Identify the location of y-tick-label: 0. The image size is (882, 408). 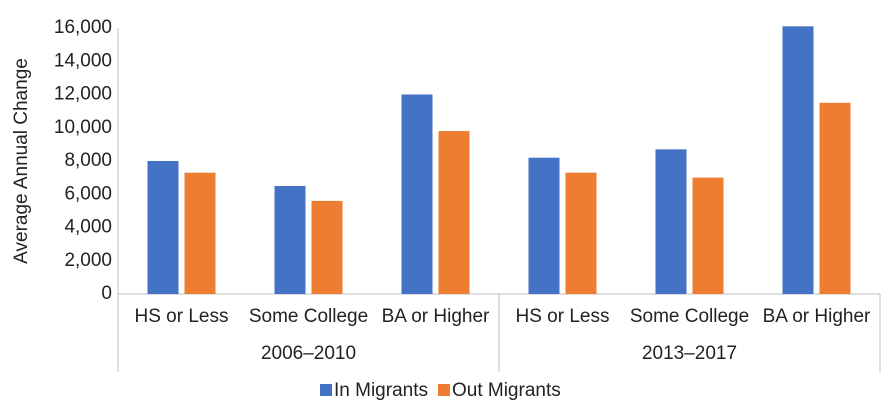
(106, 293).